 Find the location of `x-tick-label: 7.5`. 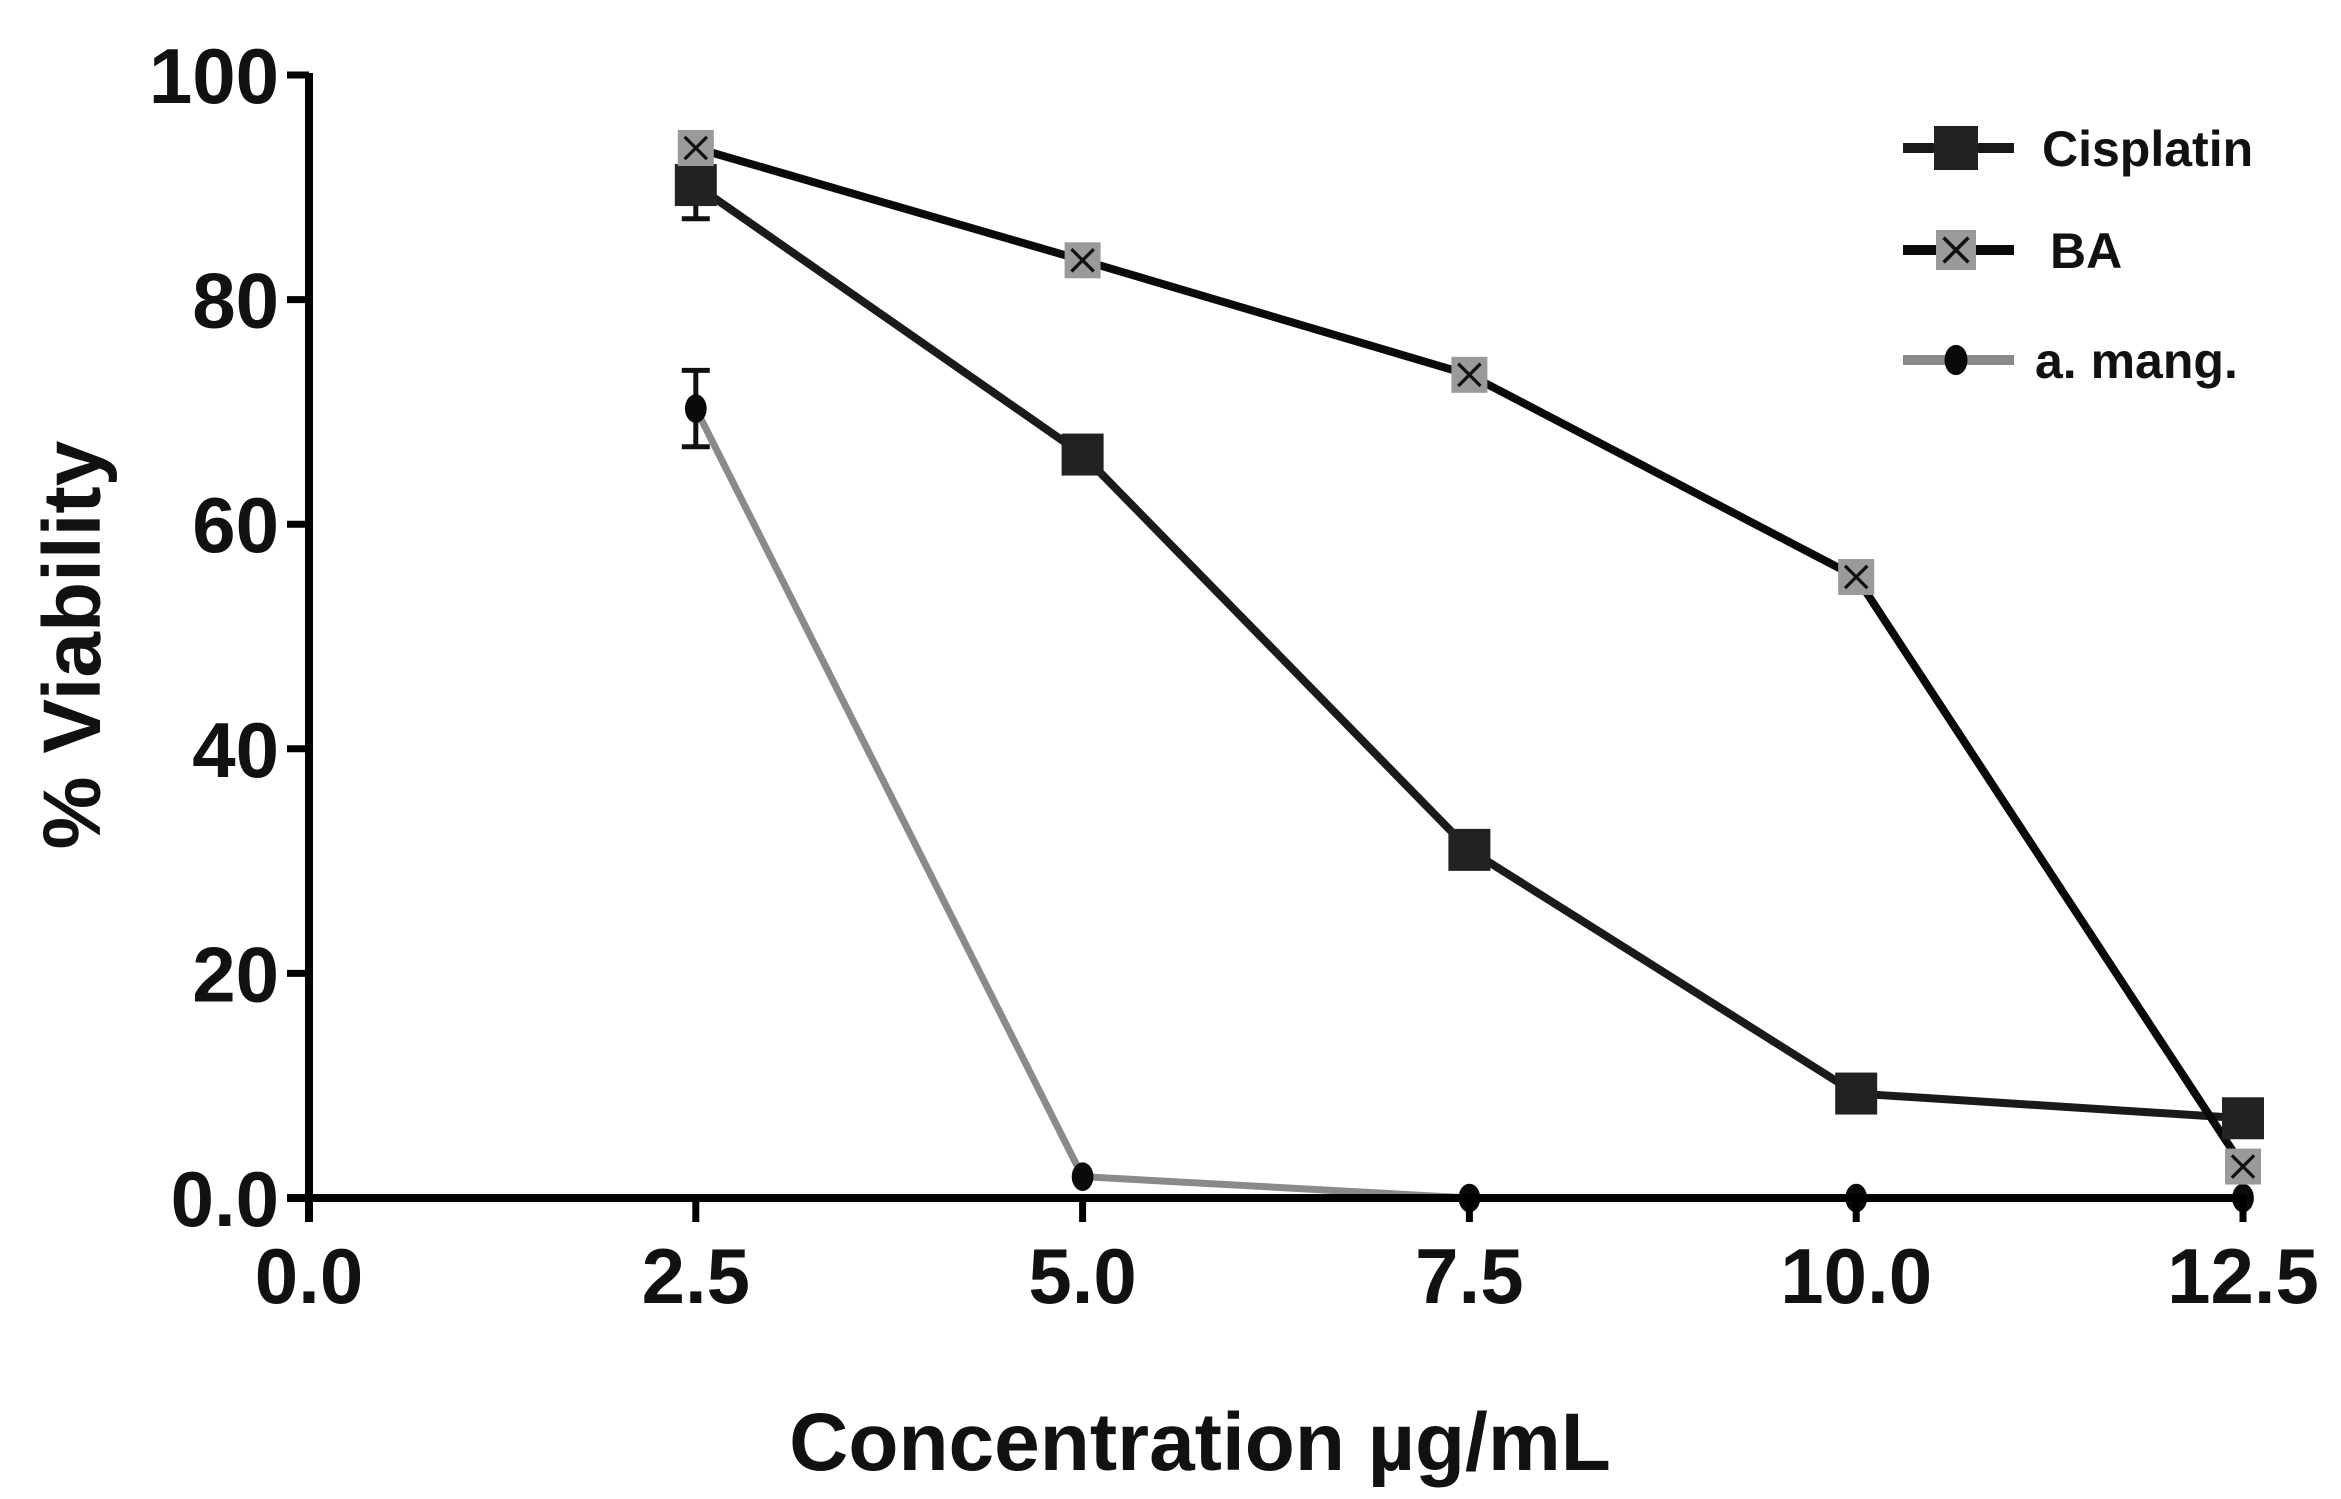

x-tick-label: 7.5 is located at coordinates (1469, 1276).